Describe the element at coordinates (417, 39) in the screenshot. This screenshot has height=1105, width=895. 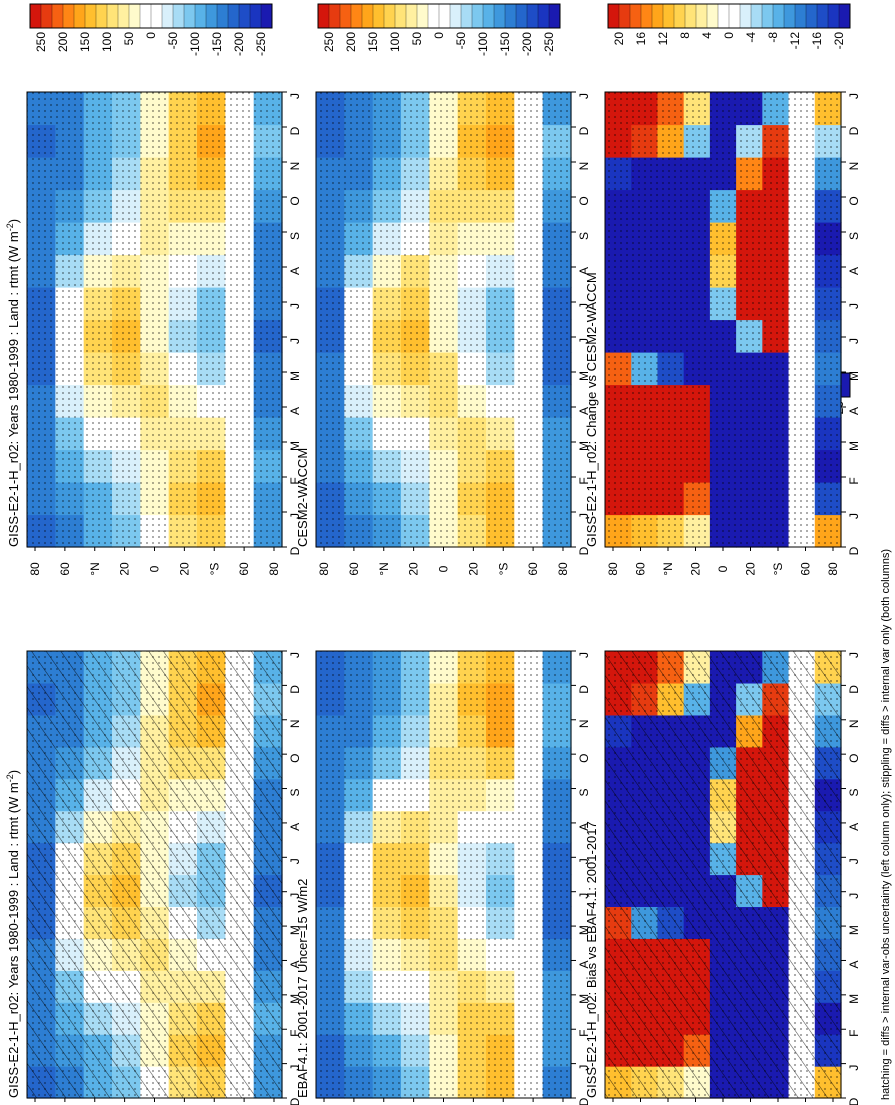
I see `colorbar-label: 50` at that location.